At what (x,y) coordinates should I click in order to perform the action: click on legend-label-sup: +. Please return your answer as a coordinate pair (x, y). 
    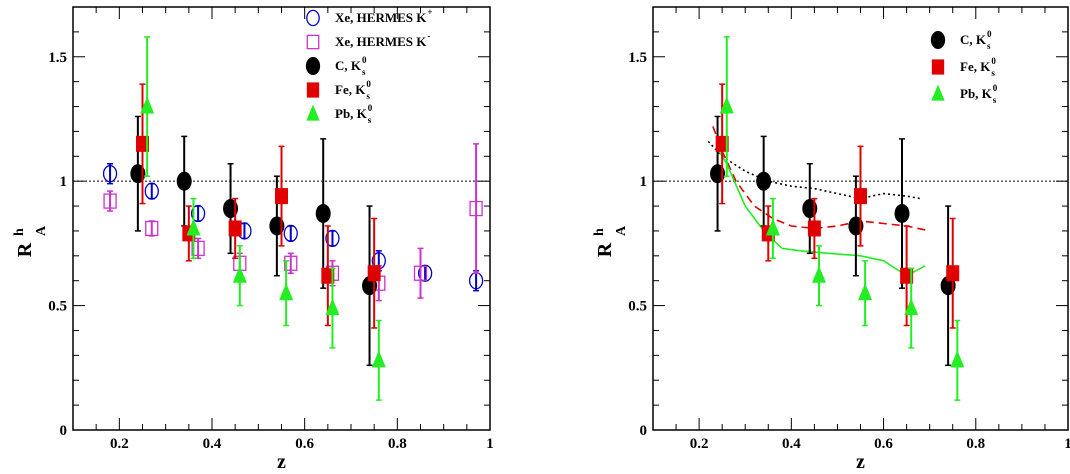
    Looking at the image, I should click on (429, 12).